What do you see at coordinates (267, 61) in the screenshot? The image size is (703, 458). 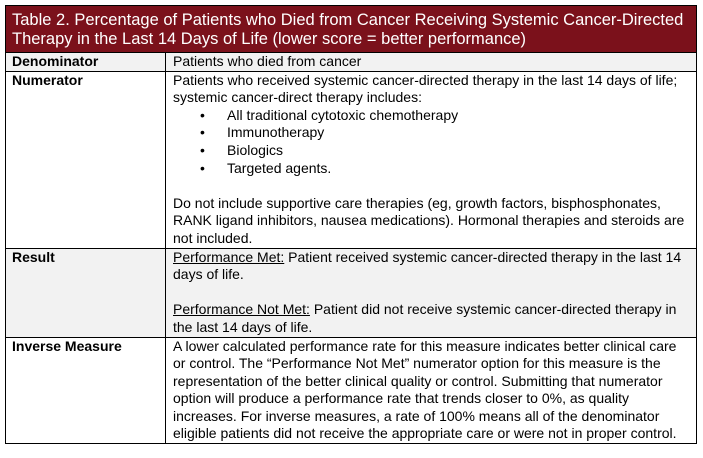 I see `row-value: Patients who died from cancer` at bounding box center [267, 61].